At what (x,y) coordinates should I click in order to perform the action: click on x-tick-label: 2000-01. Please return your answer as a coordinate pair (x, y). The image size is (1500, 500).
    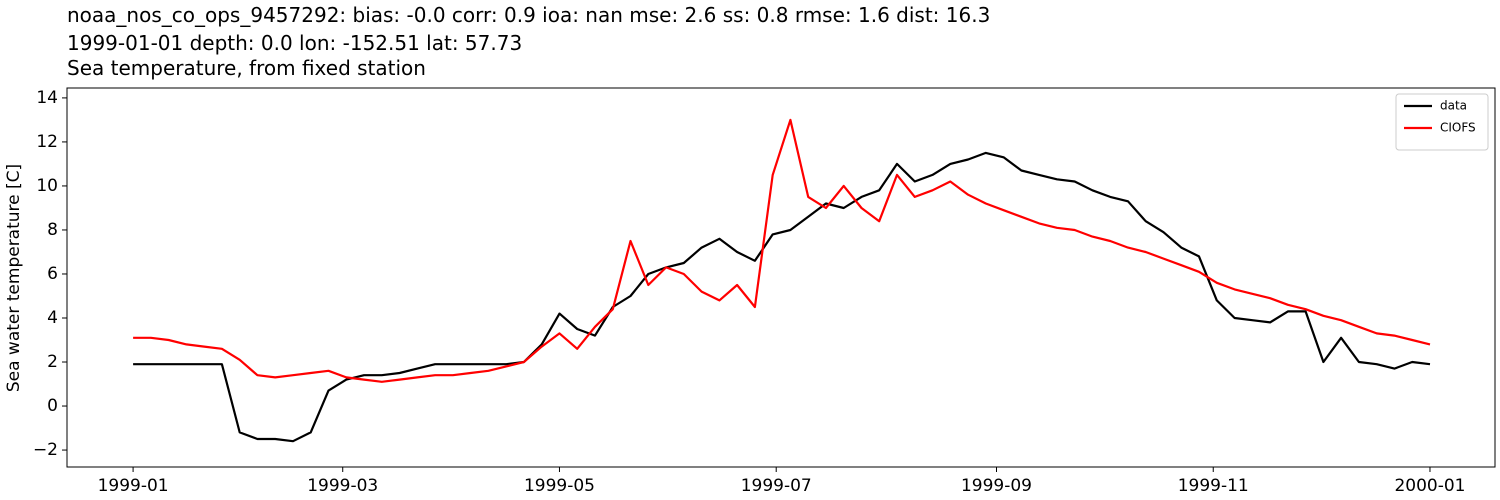
    Looking at the image, I should click on (1429, 486).